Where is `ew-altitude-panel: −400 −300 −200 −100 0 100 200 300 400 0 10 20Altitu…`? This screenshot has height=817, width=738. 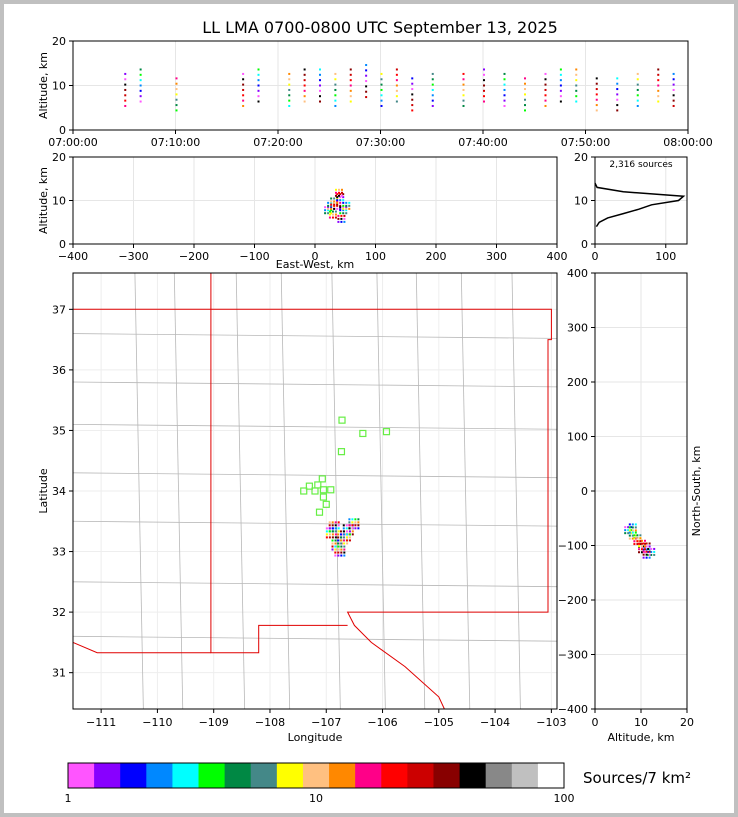
ew-altitude-panel: −400 −300 −200 −100 0 100 200 300 400 0 10 20Altitu… is located at coordinates (302, 211).